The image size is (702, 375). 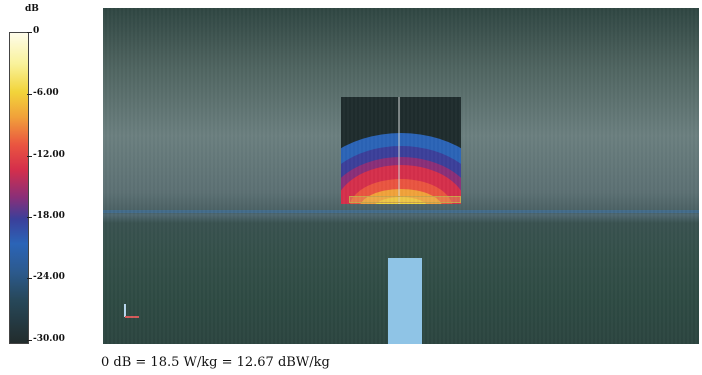 I want to click on scale-tick-label: -12.00, so click(x=49, y=155).